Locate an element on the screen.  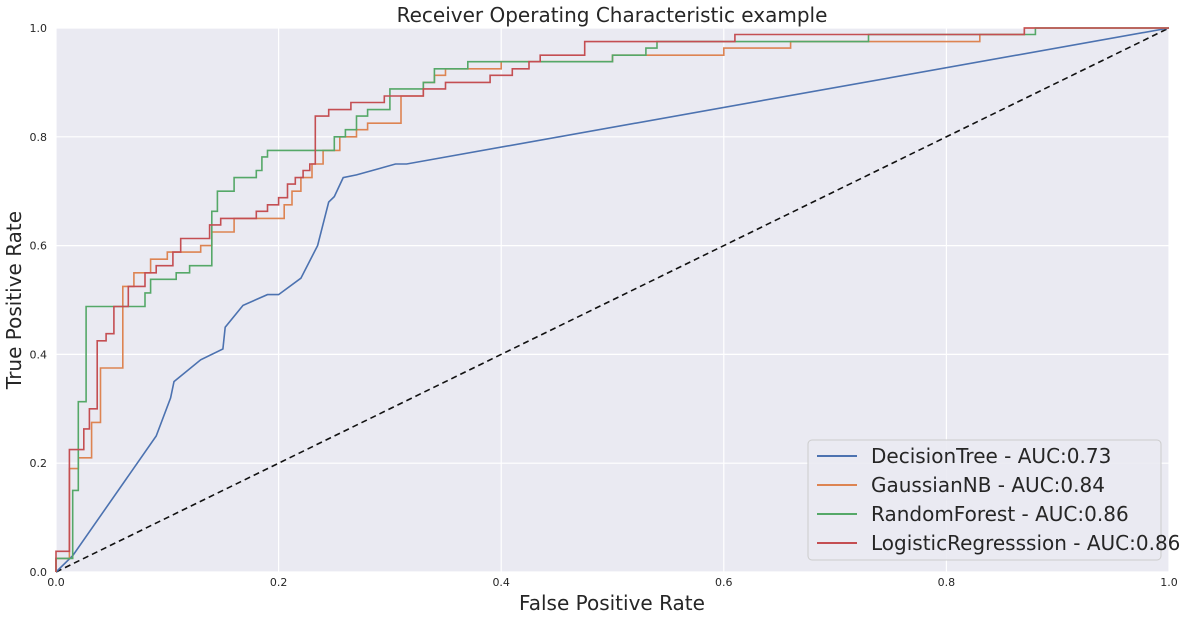
y-tick-label: 0.4 is located at coordinates (39, 354).